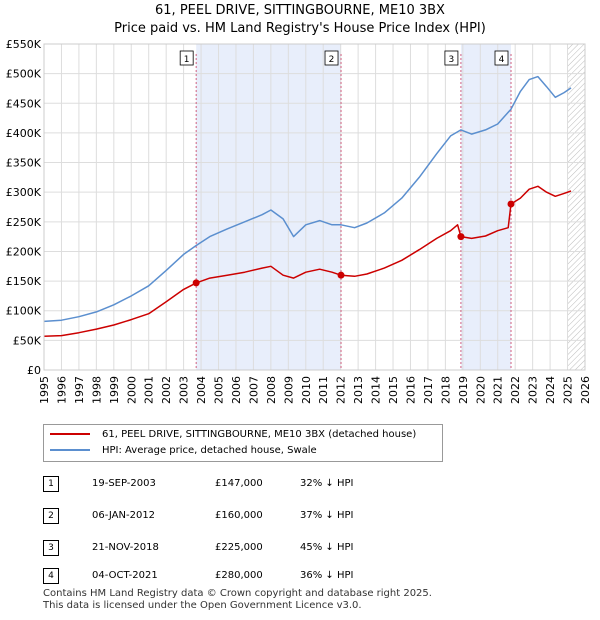 The width and height of the screenshot is (600, 620). I want to click on x-tick-label: 2002, so click(166, 390).